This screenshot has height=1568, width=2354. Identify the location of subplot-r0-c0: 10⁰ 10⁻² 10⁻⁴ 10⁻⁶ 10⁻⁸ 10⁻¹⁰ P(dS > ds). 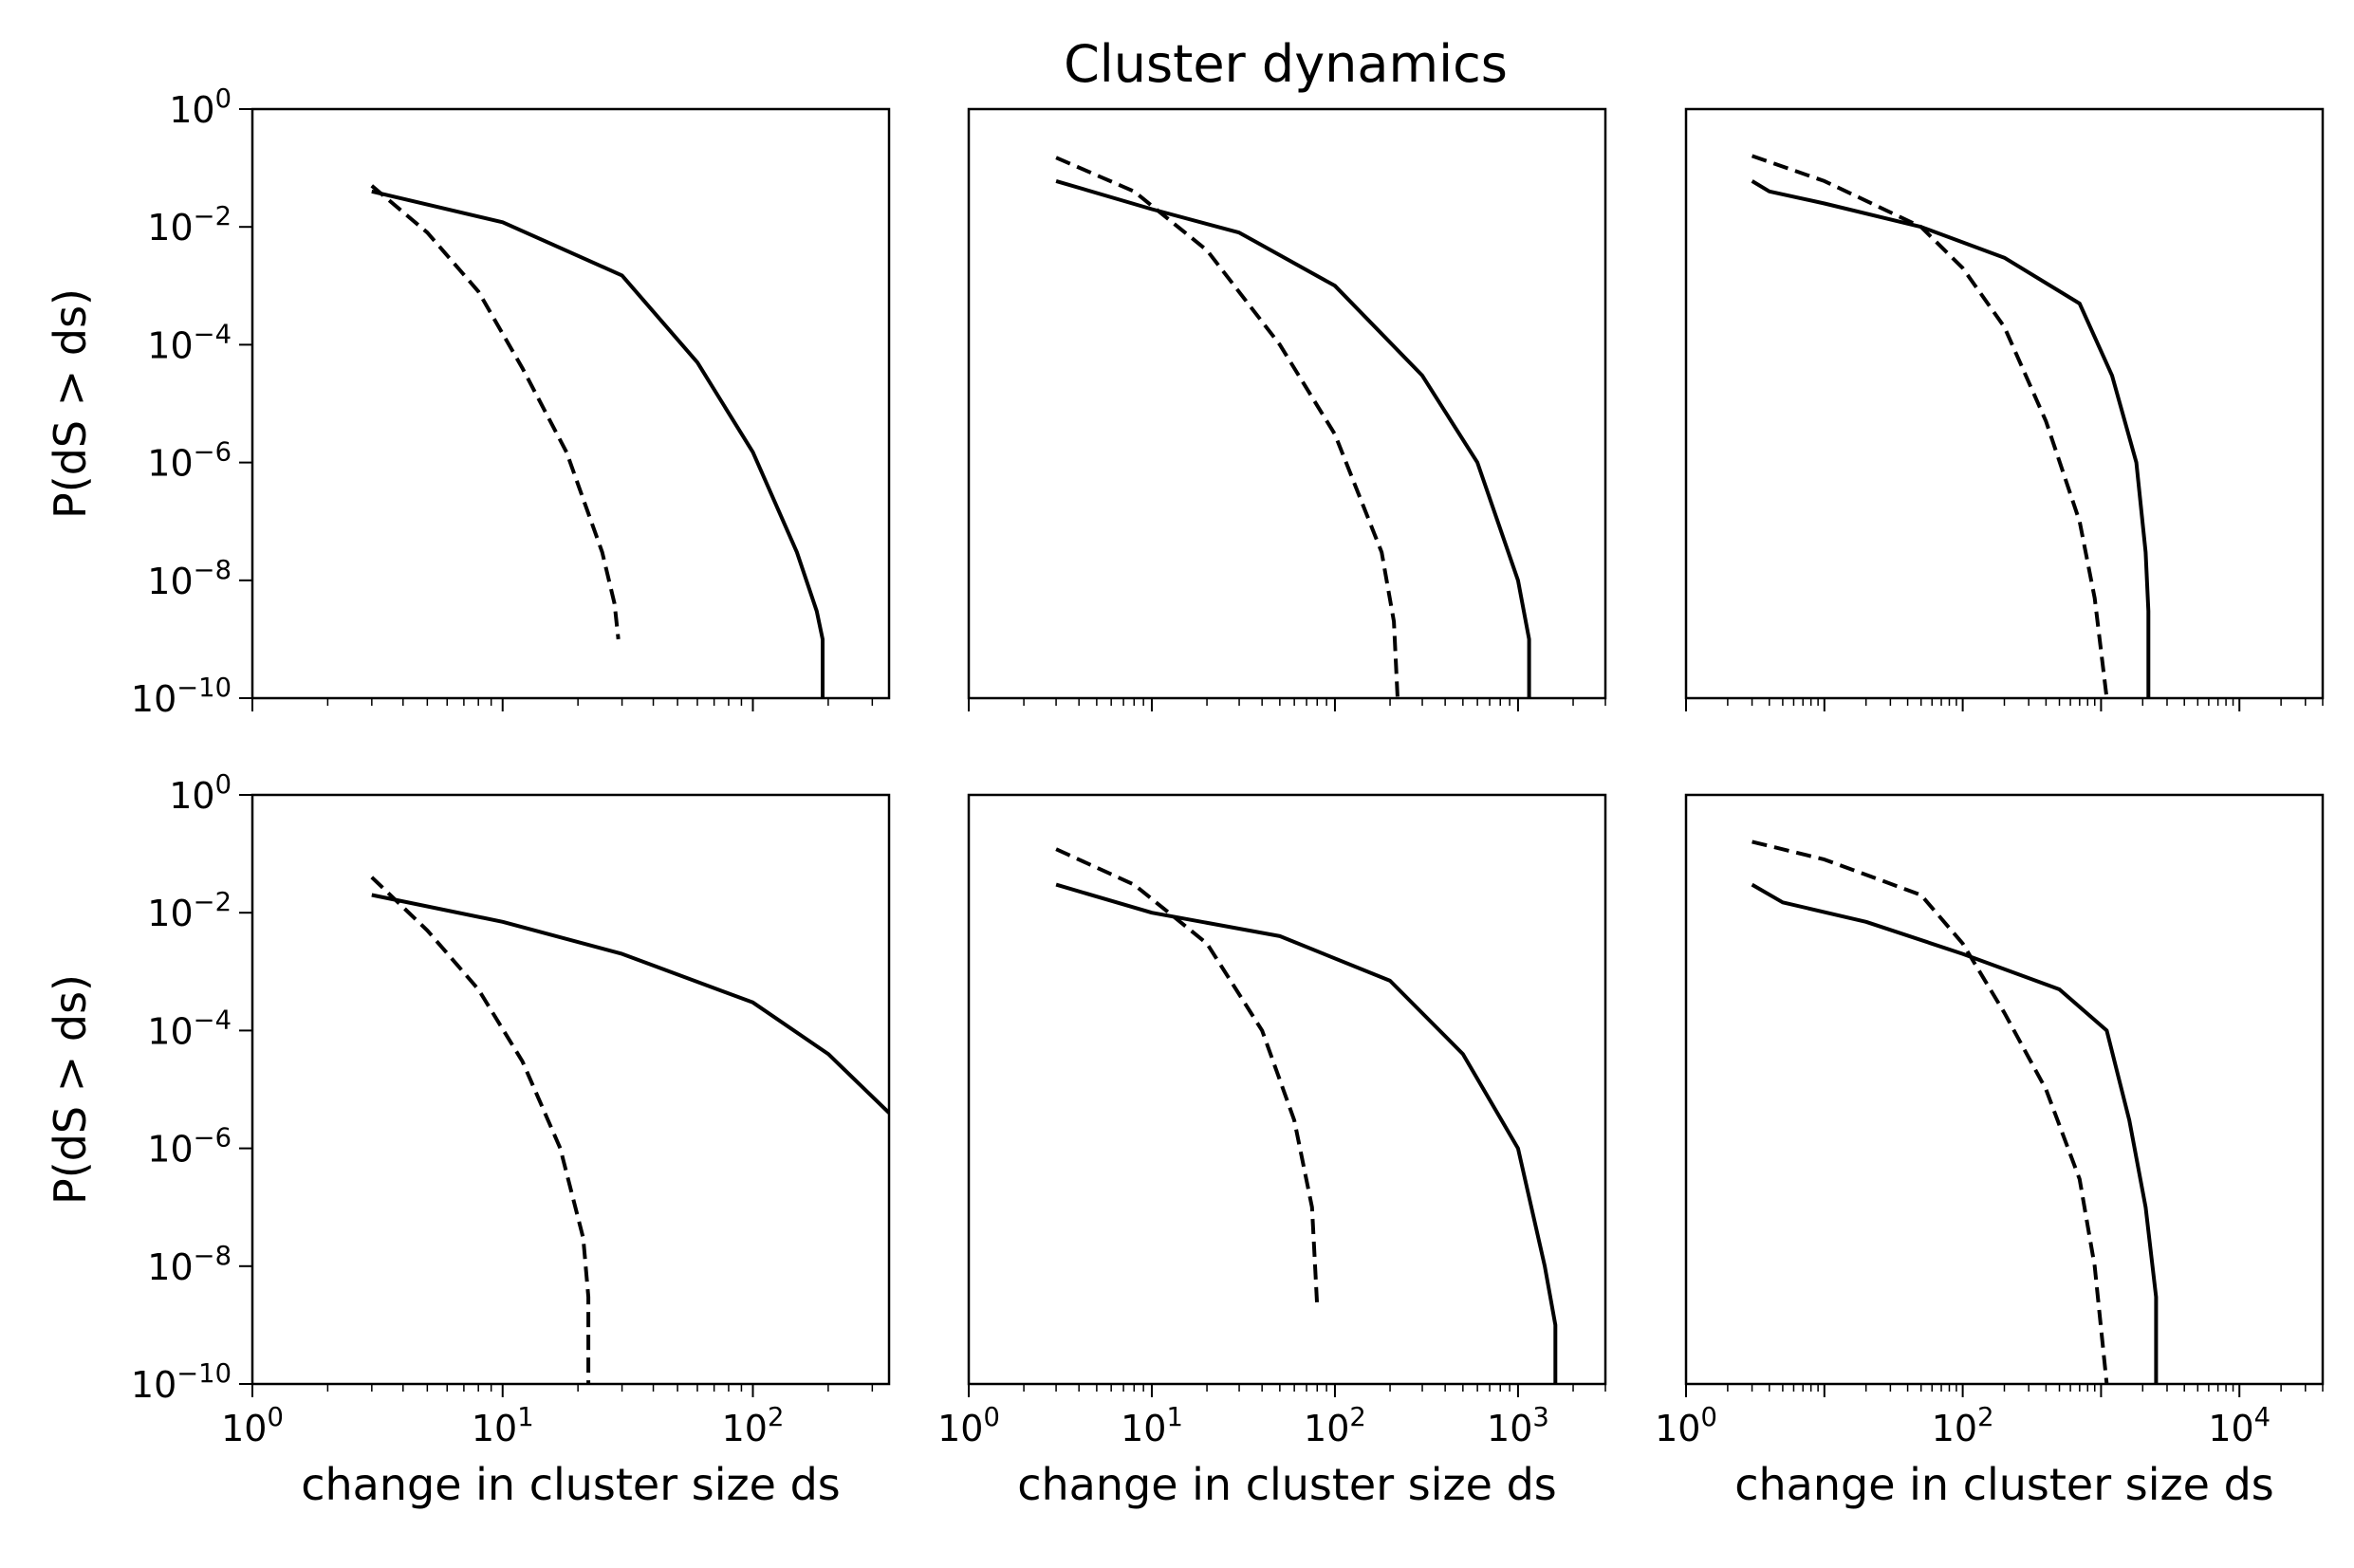
(468, 402).